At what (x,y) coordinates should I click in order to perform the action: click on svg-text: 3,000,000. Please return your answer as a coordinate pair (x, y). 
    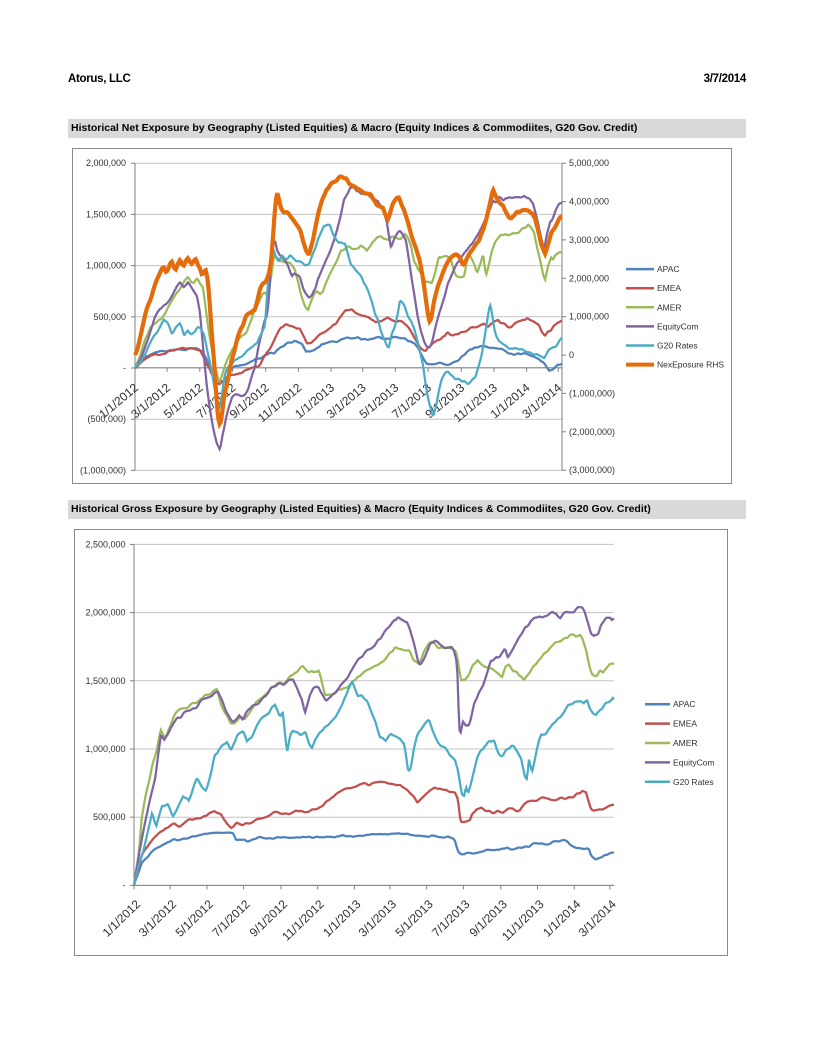
    Looking at the image, I should click on (589, 240).